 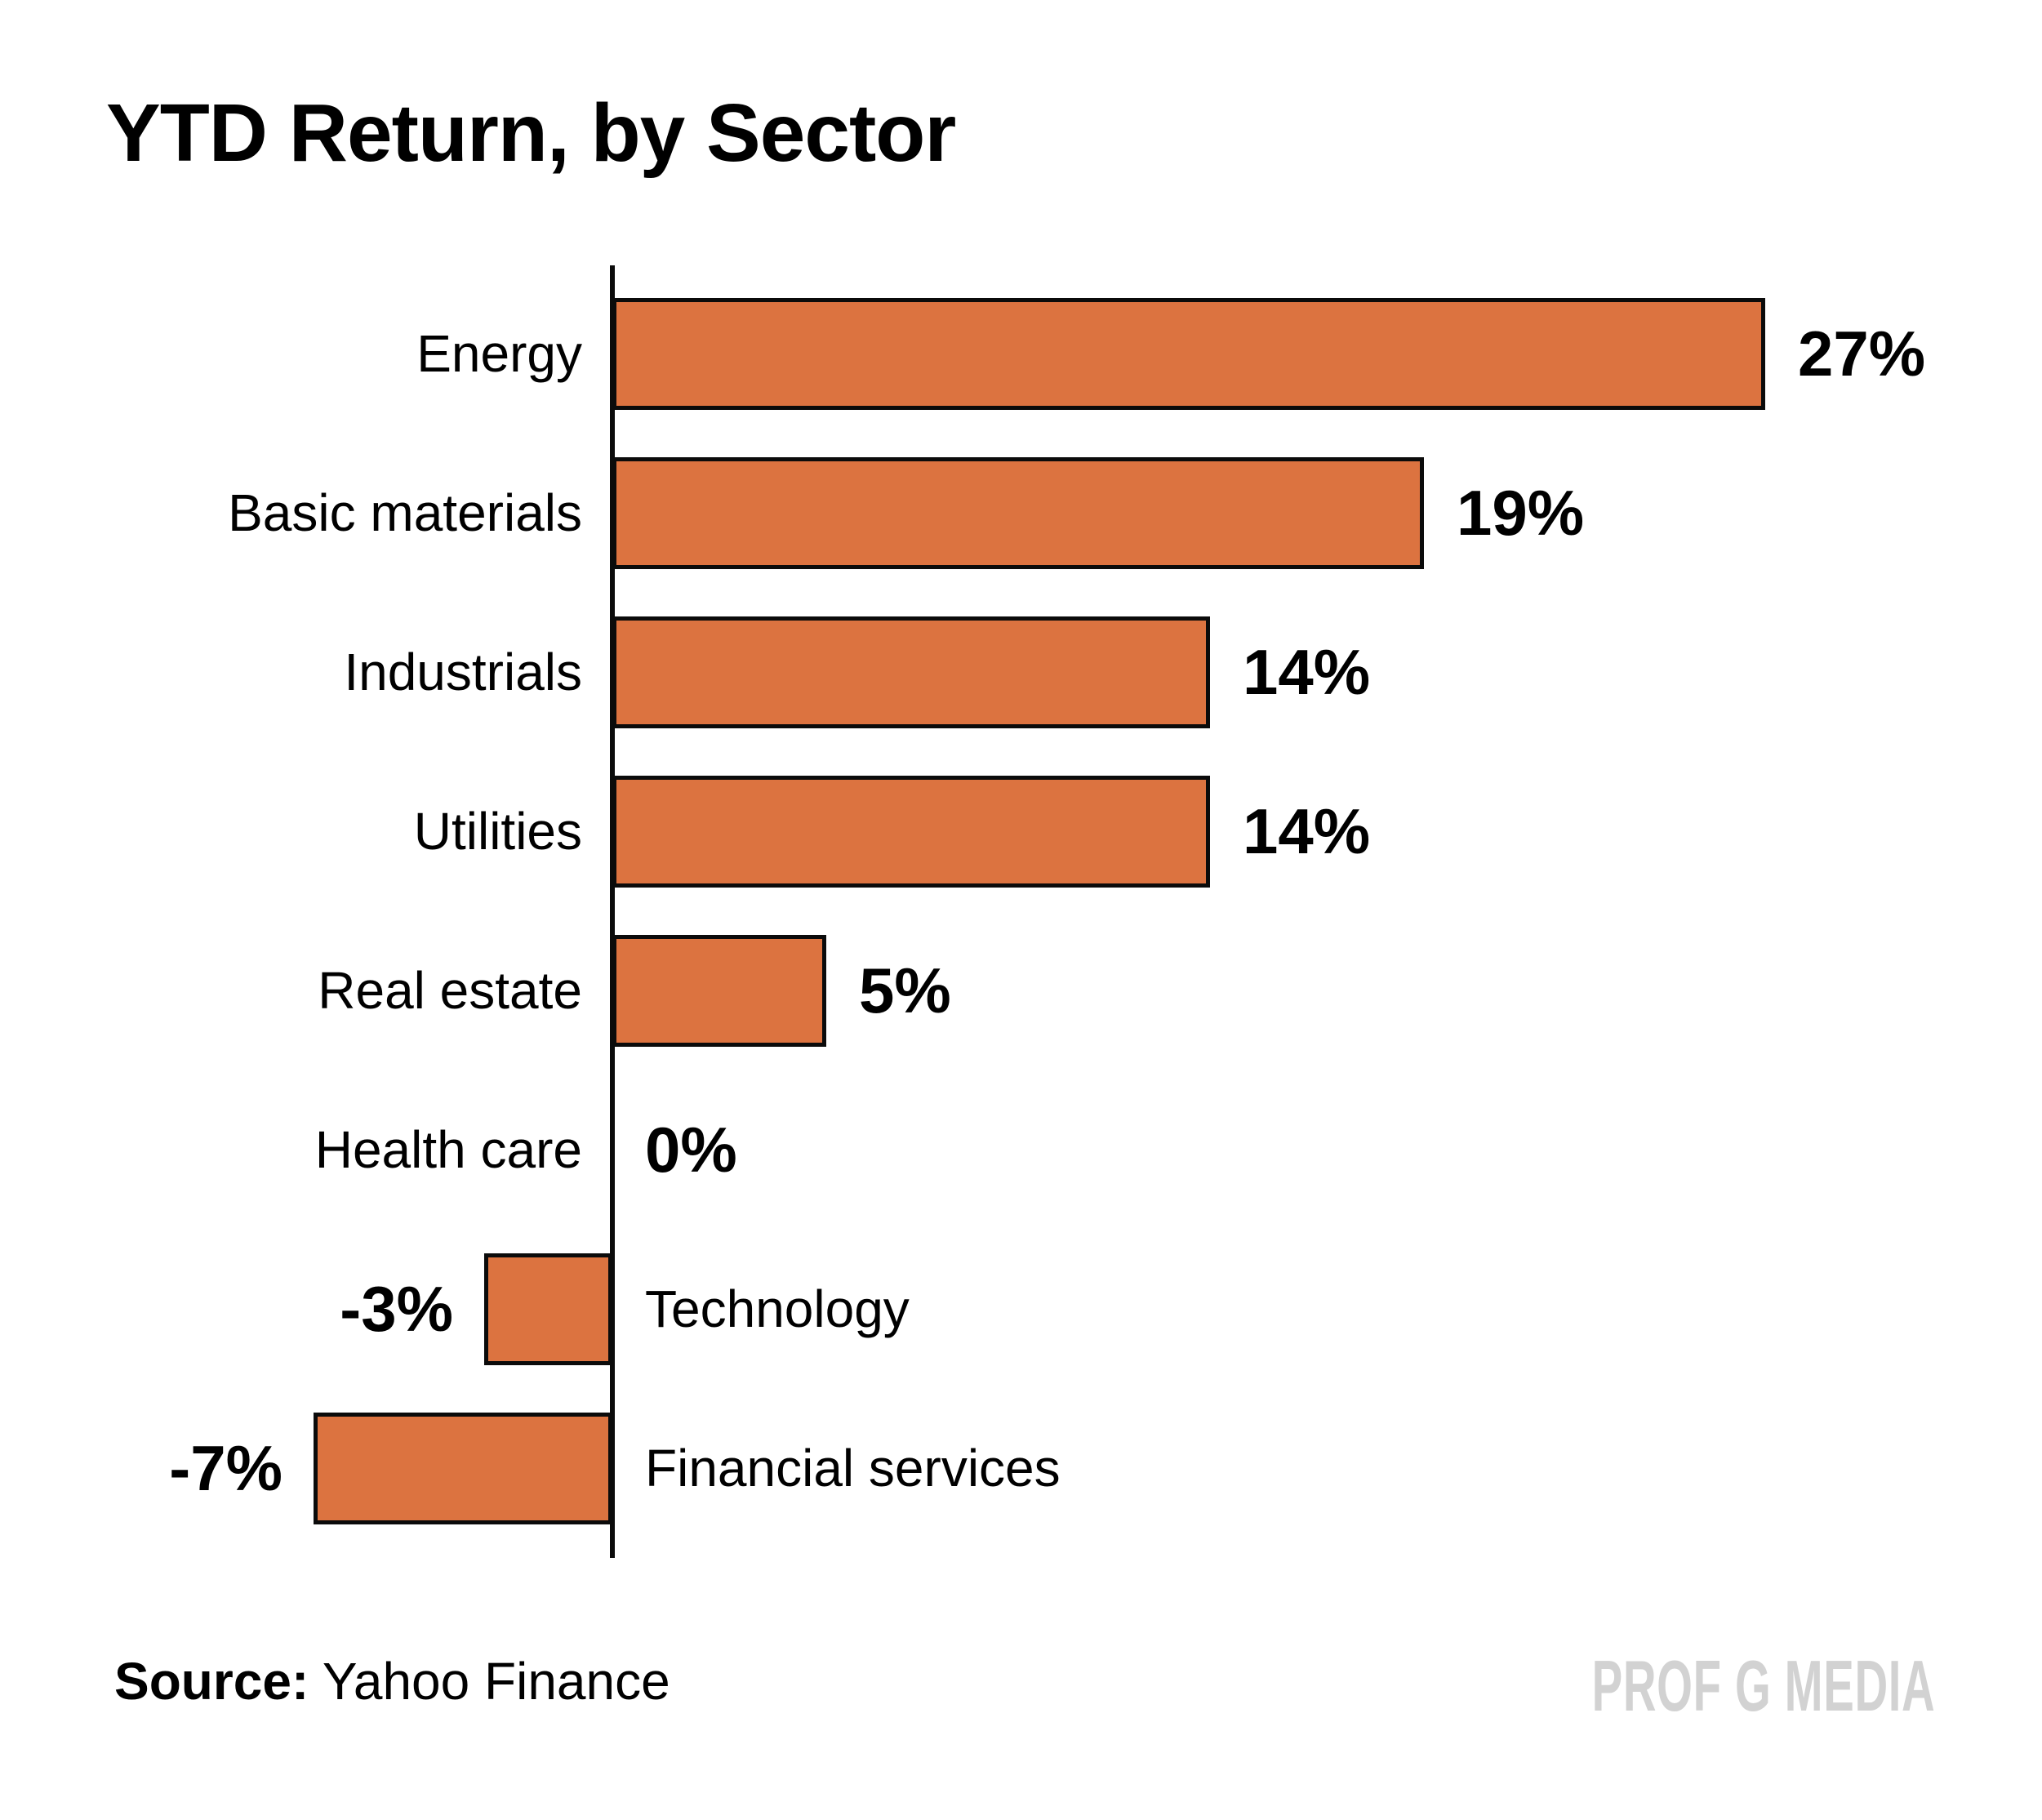 I want to click on value-label-financial-services: -7%, so click(x=225, y=1468).